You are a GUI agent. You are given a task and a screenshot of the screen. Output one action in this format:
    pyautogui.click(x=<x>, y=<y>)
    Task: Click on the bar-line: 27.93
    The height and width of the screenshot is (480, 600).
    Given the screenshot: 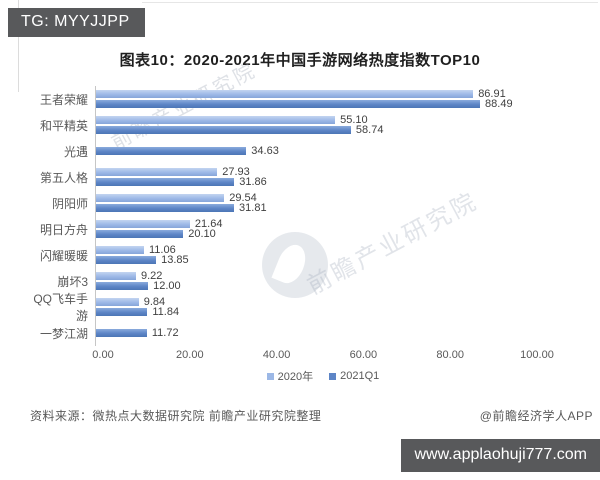 What is the action you would take?
    pyautogui.click(x=340, y=172)
    